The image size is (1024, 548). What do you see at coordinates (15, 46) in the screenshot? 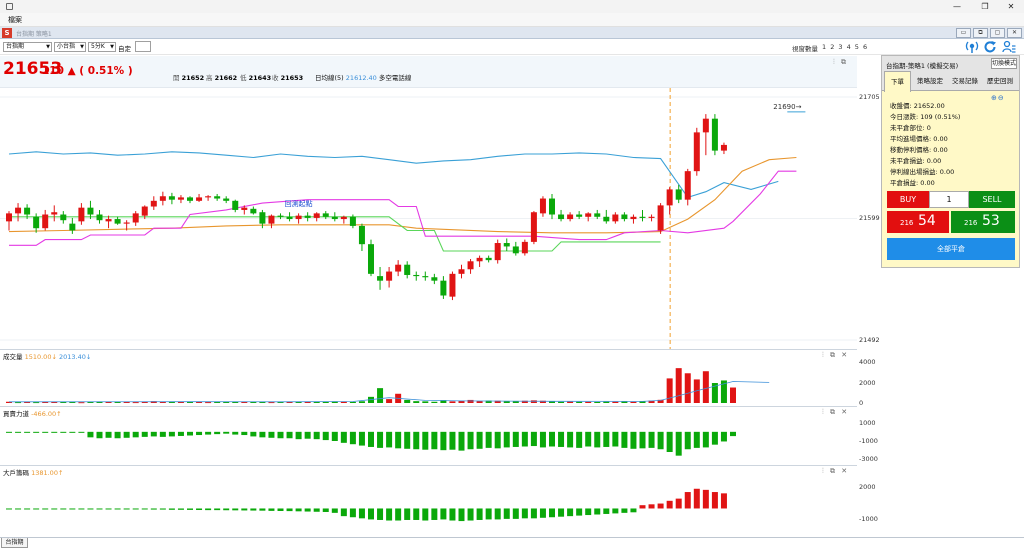
I see `symbol-select-value: 台指期` at bounding box center [15, 46].